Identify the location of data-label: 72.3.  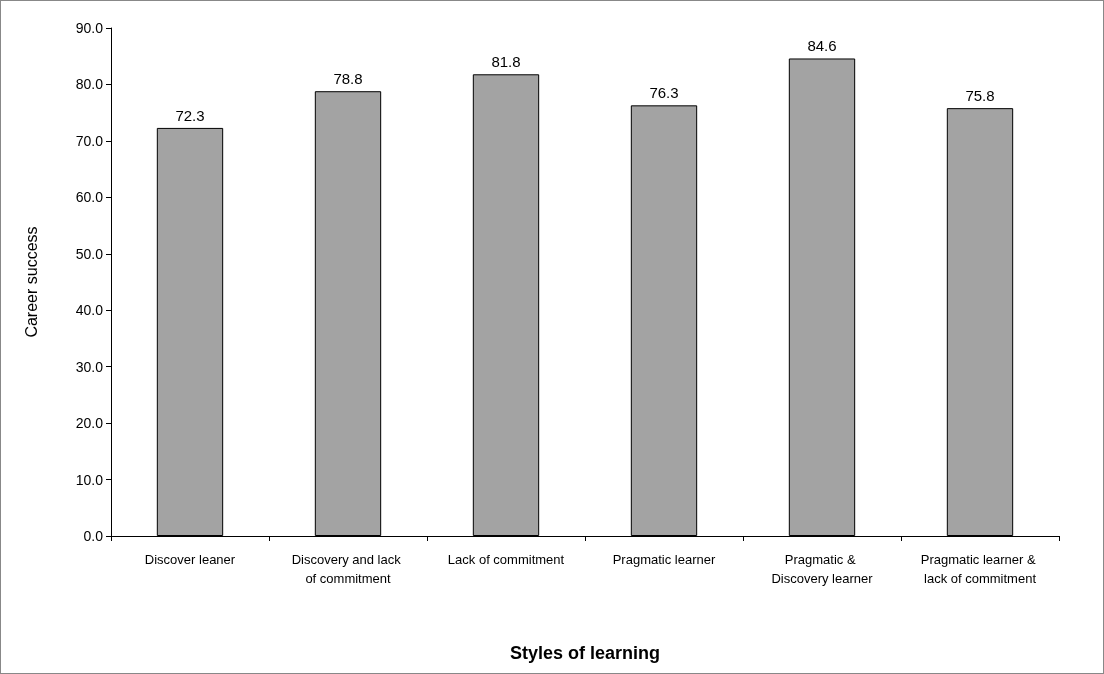
(190, 115).